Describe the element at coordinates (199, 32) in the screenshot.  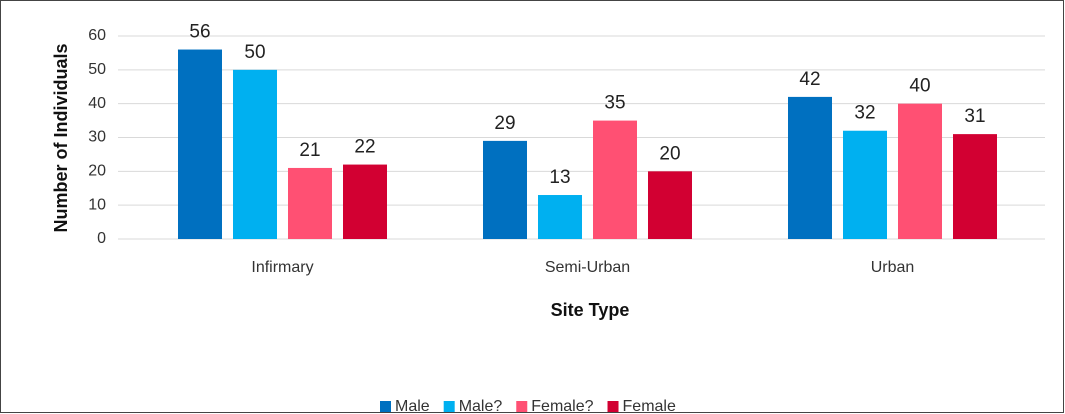
I see `value-label: 56` at that location.